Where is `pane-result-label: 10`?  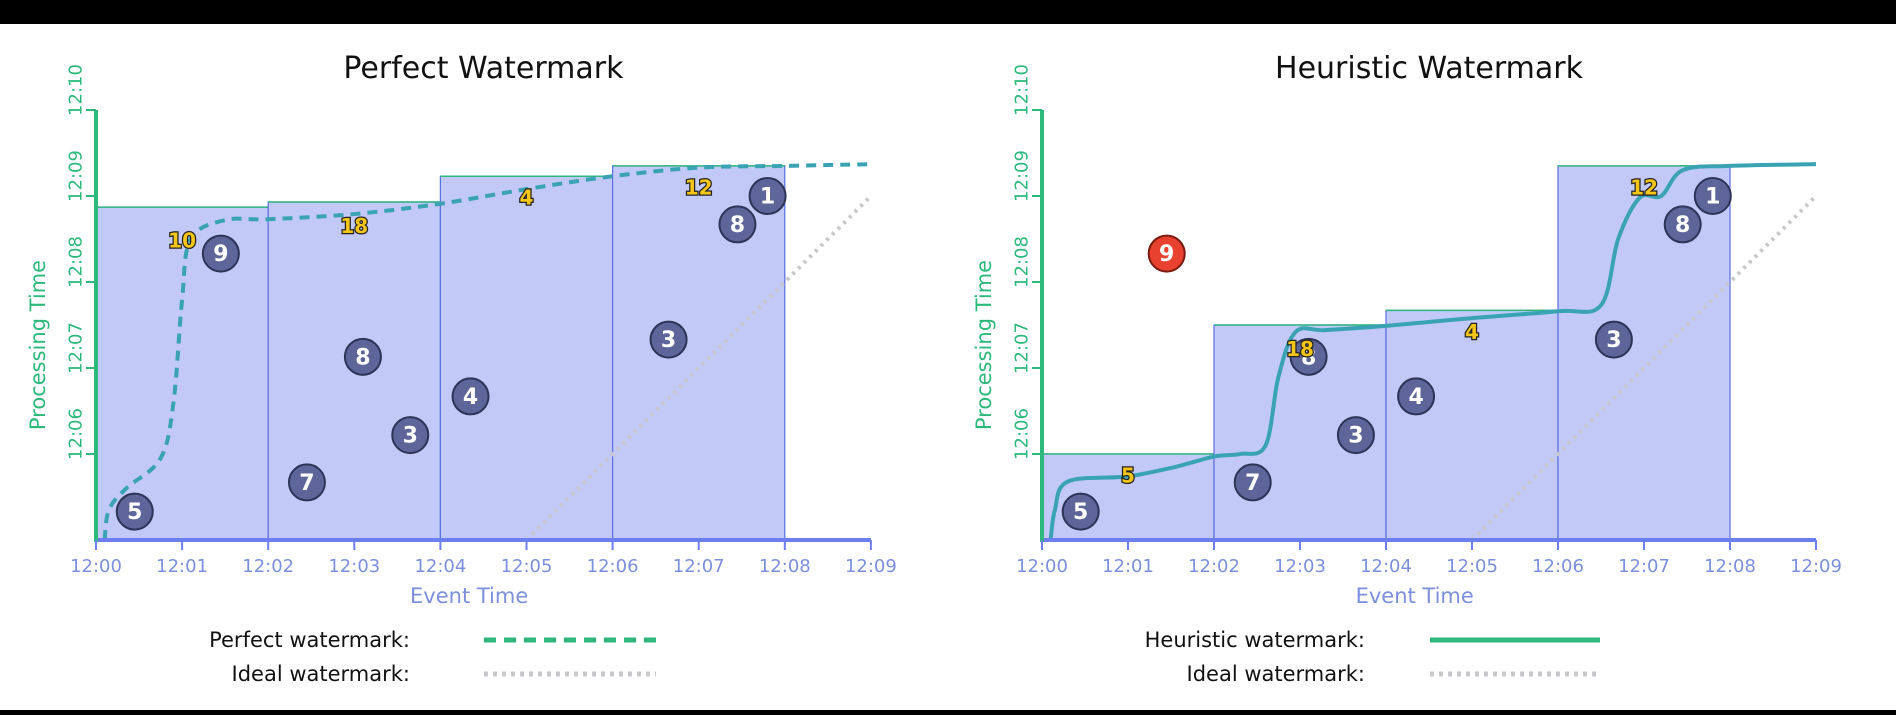
pane-result-label: 10 is located at coordinates (182, 241).